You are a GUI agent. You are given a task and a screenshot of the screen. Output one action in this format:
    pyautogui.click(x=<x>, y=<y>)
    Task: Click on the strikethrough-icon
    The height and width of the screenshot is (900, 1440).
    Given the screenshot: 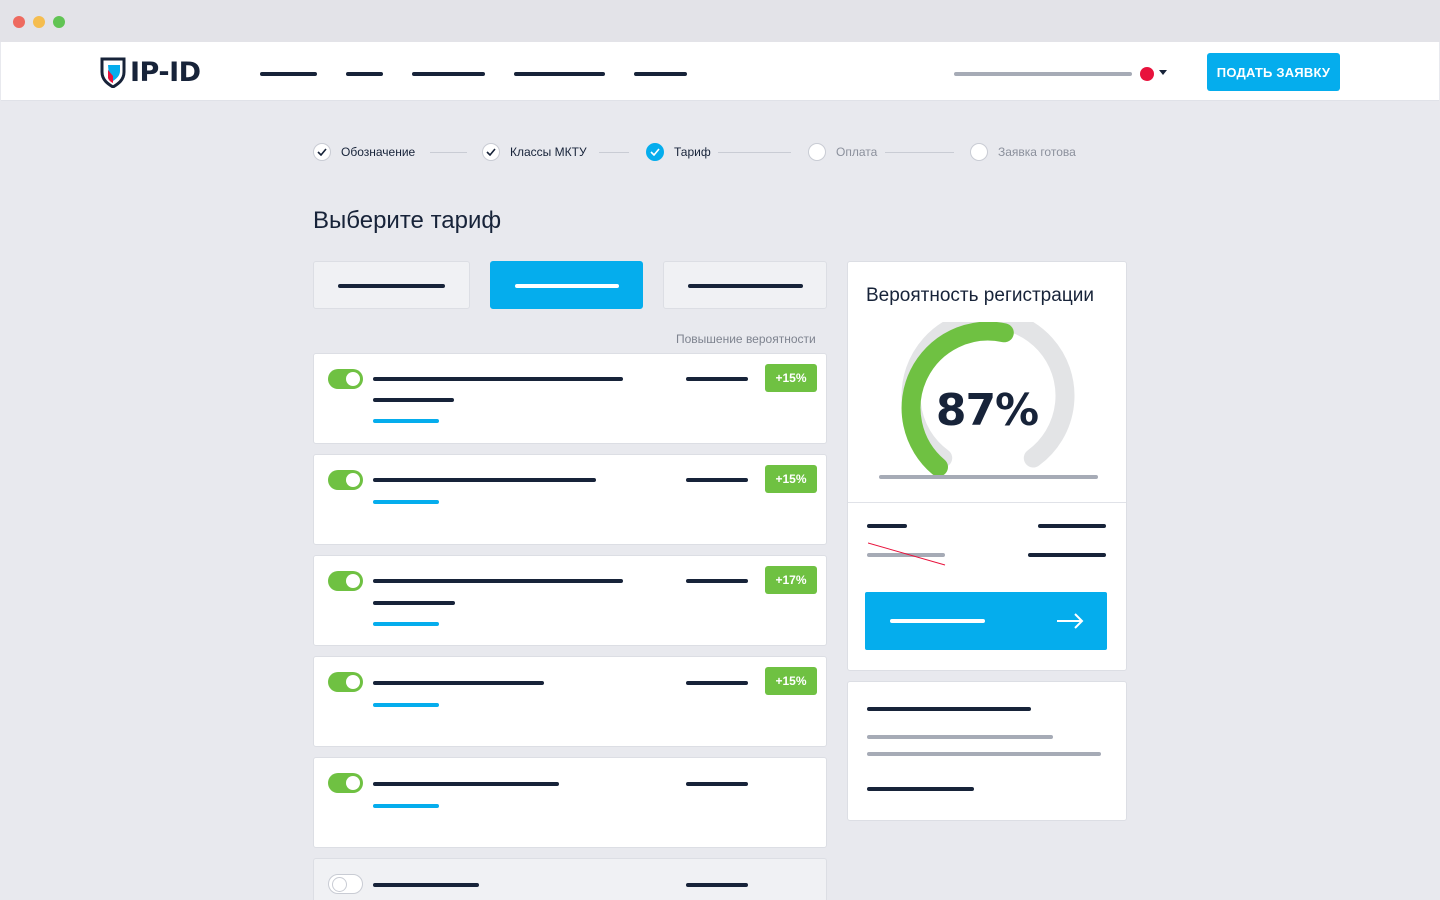 What is the action you would take?
    pyautogui.click(x=907, y=554)
    